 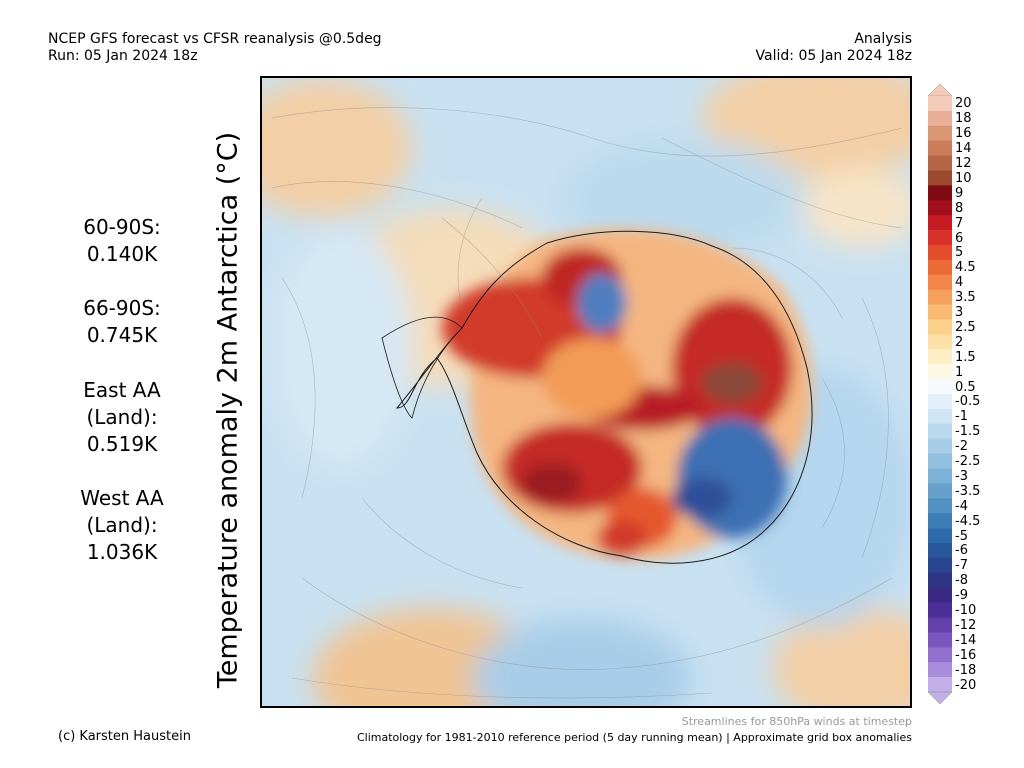 I want to click on colorbar-tick-label: -20, so click(x=966, y=685).